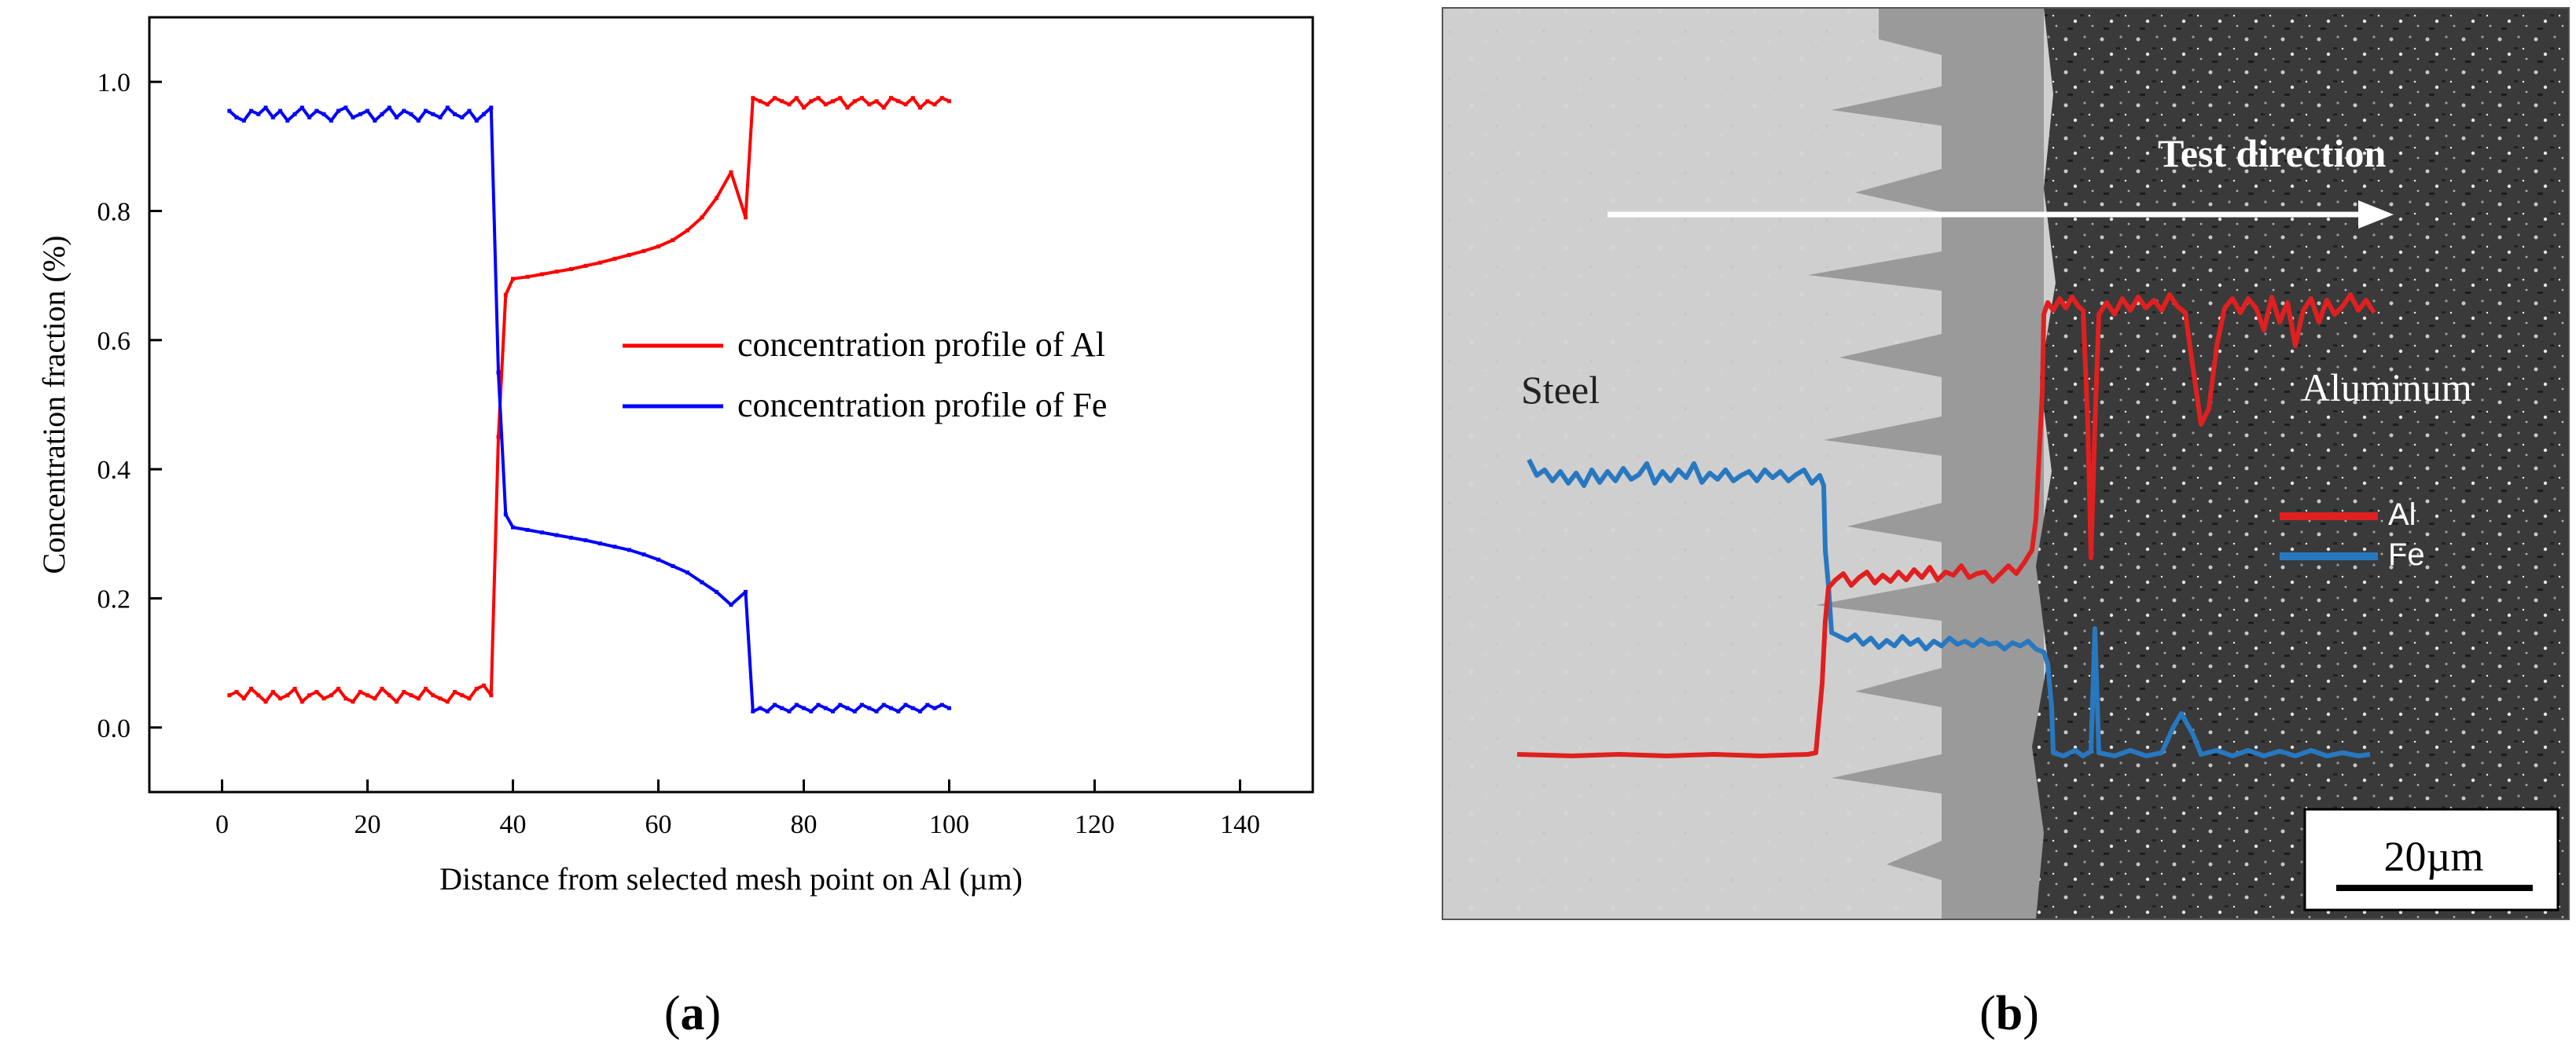 The height and width of the screenshot is (1049, 2576). I want to click on scale-bar-box, so click(2431, 859).